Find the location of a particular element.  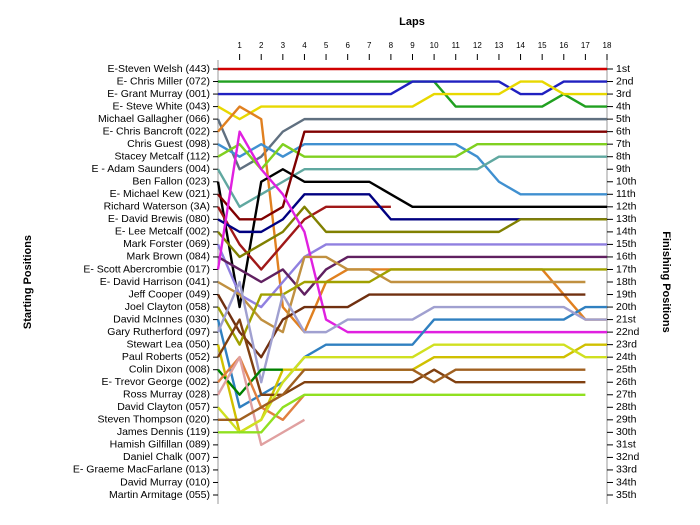

x-tick-label: 5 is located at coordinates (326, 45).